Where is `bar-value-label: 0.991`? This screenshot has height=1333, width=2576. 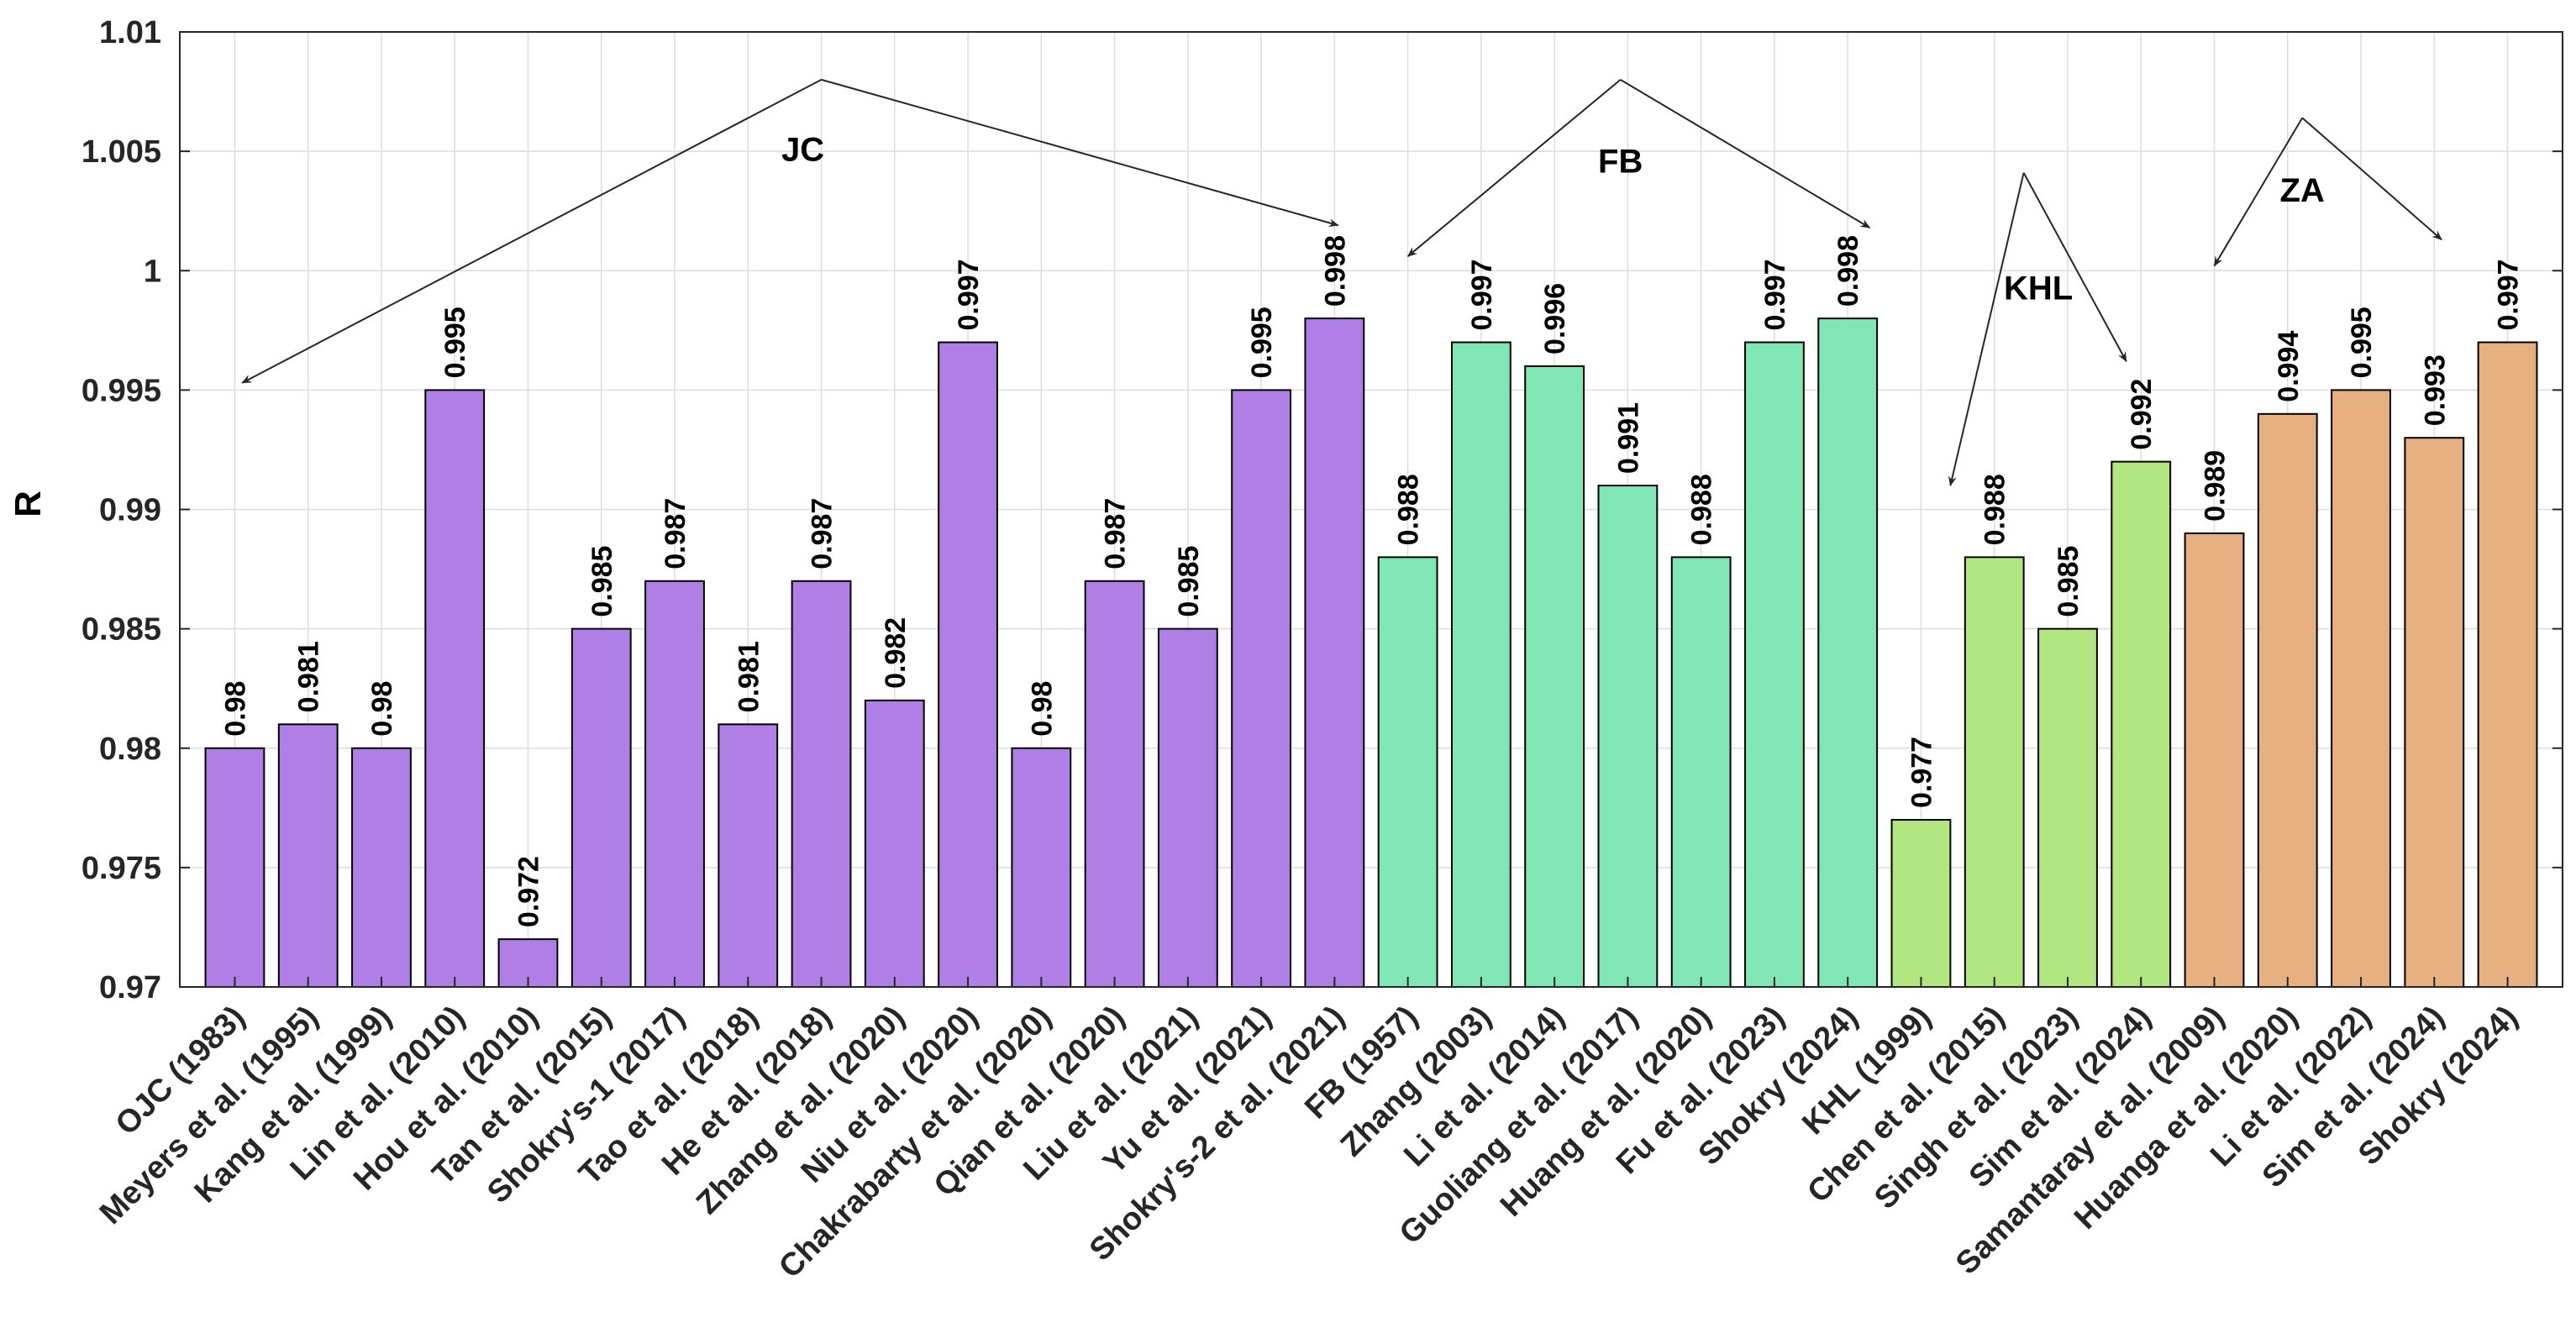
bar-value-label: 0.991 is located at coordinates (1628, 438).